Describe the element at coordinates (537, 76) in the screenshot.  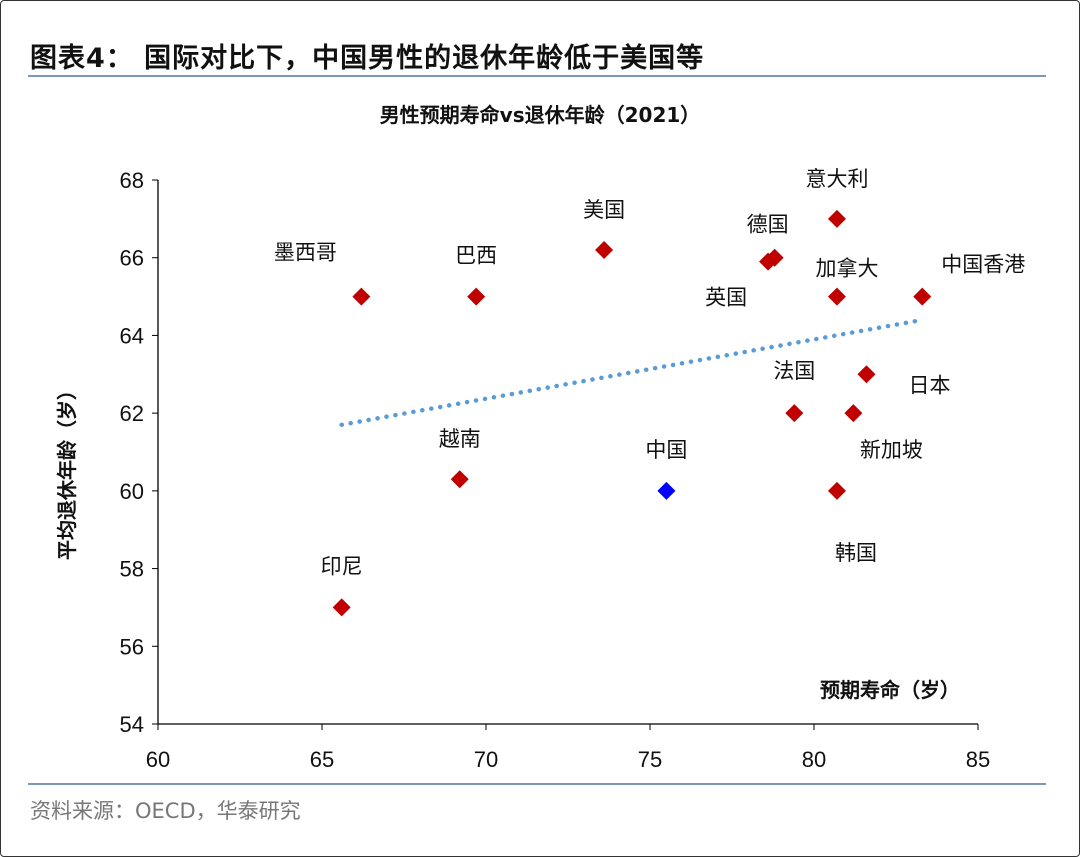
I see `top-divider` at that location.